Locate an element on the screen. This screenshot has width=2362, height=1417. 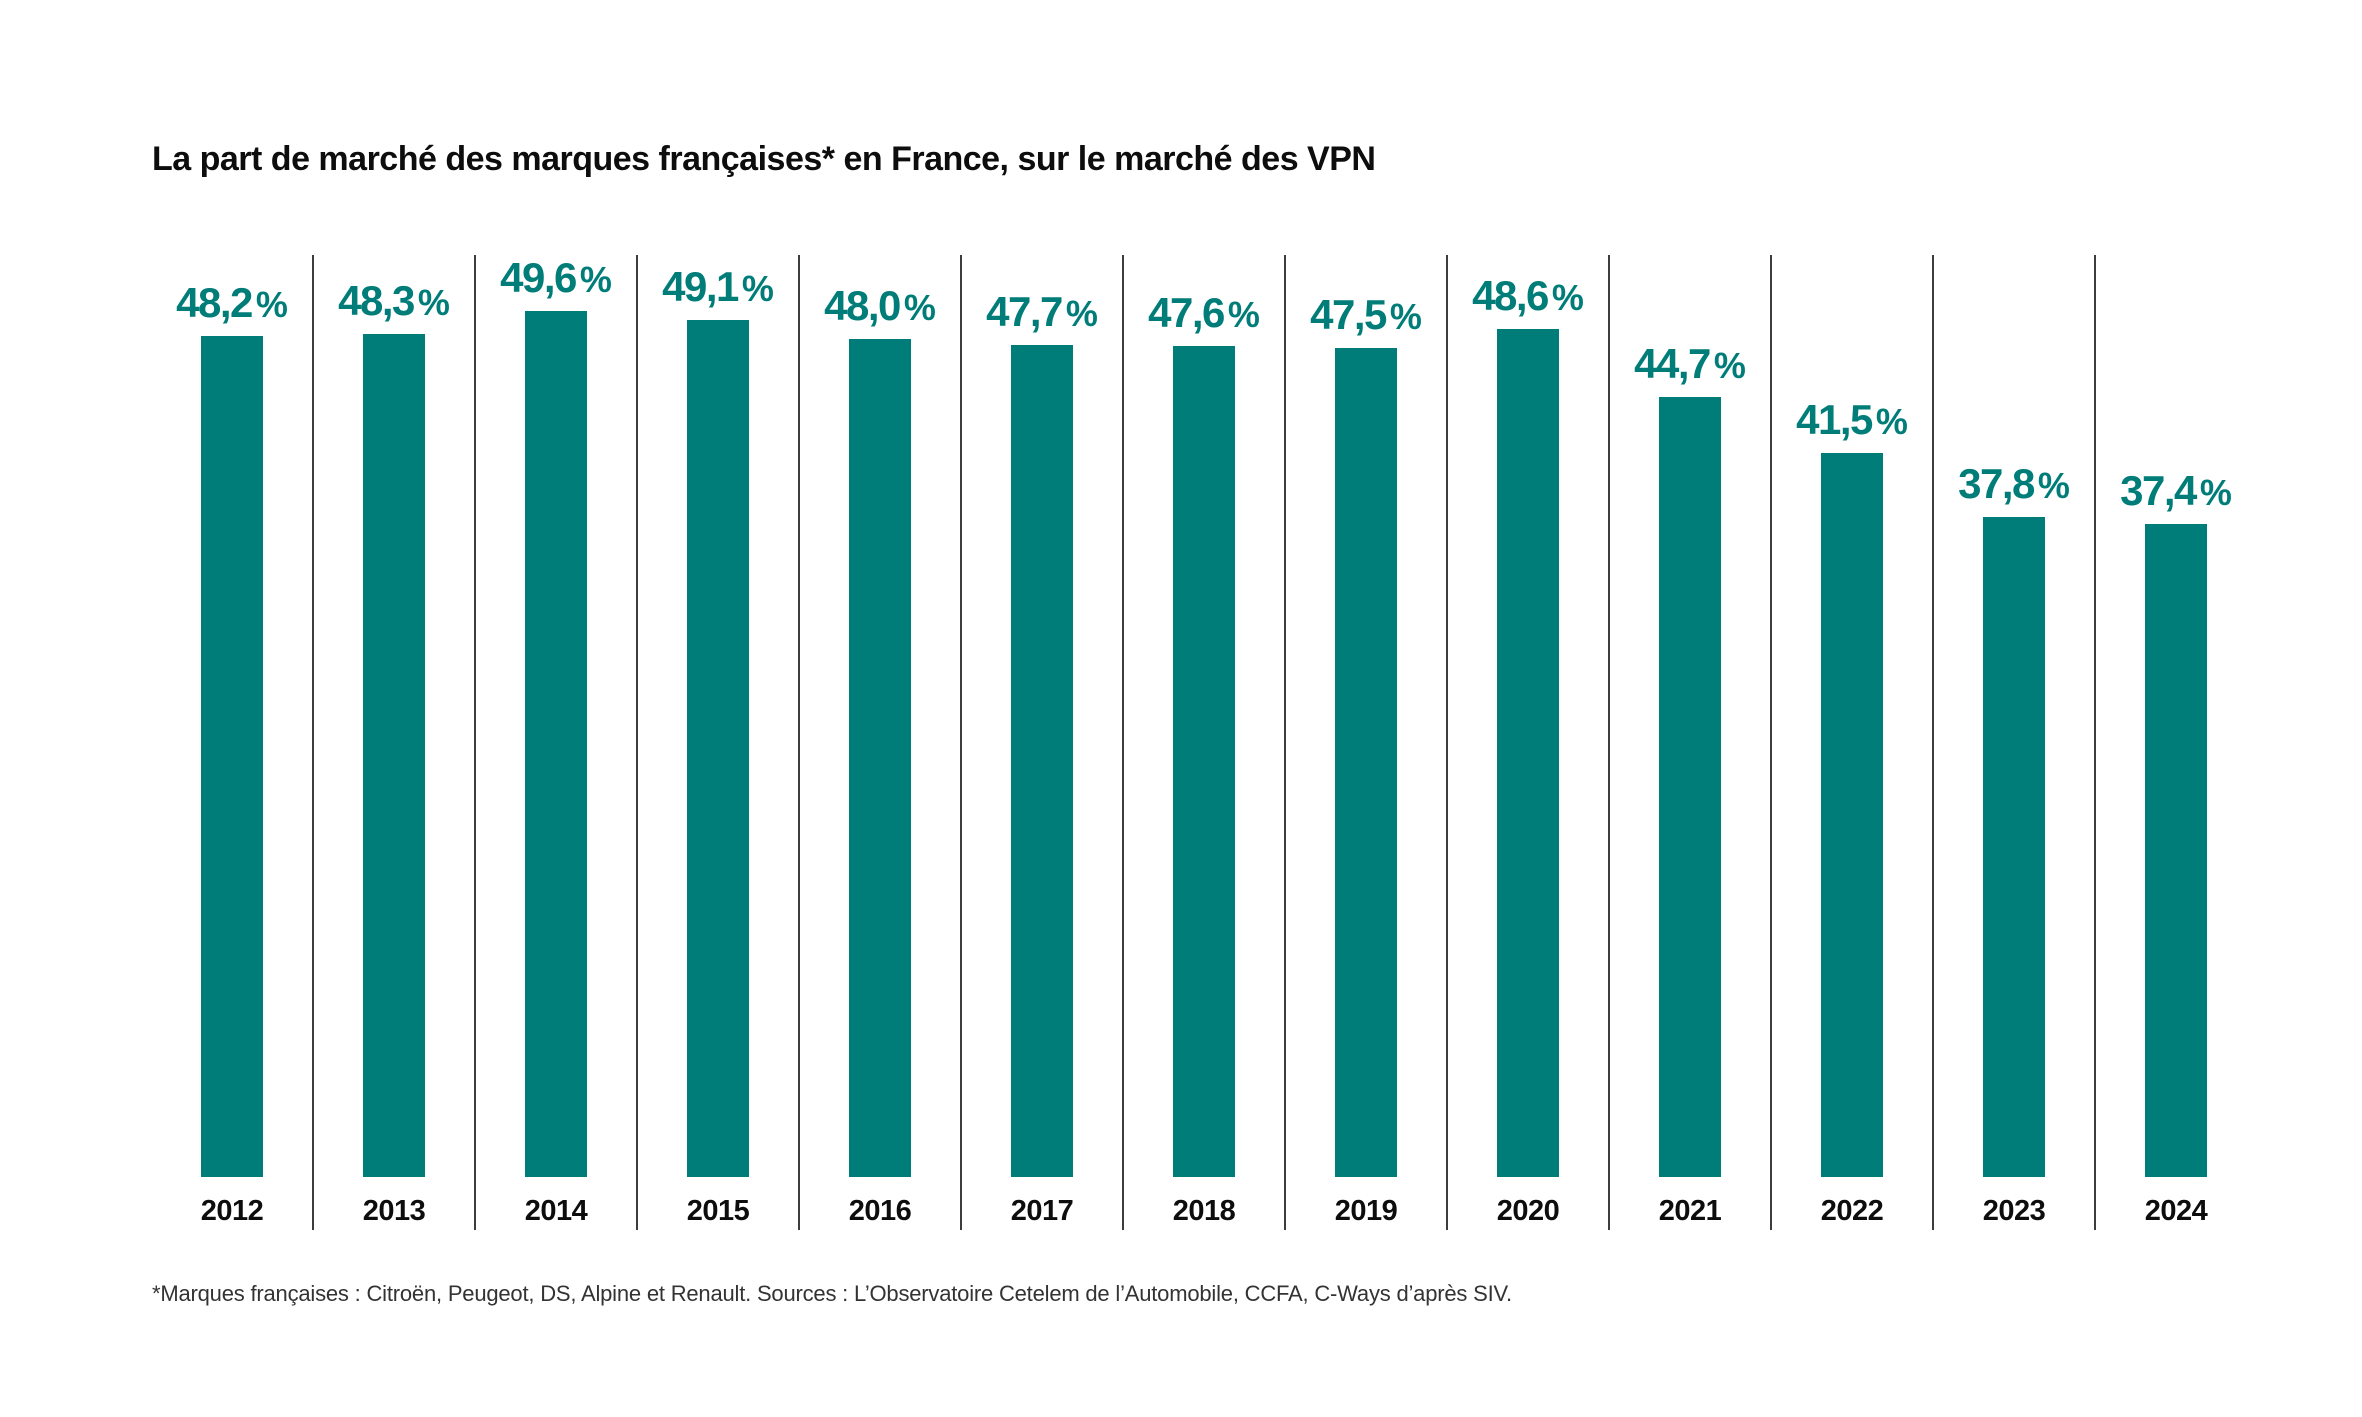
bar-value: 41,5 is located at coordinates (1834, 419).